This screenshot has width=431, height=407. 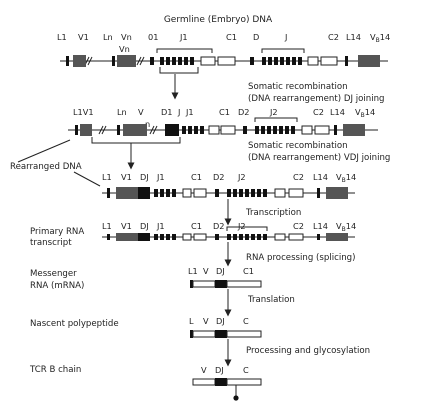 I want to click on rearranged-dna-pointers, so click(x=59, y=163).